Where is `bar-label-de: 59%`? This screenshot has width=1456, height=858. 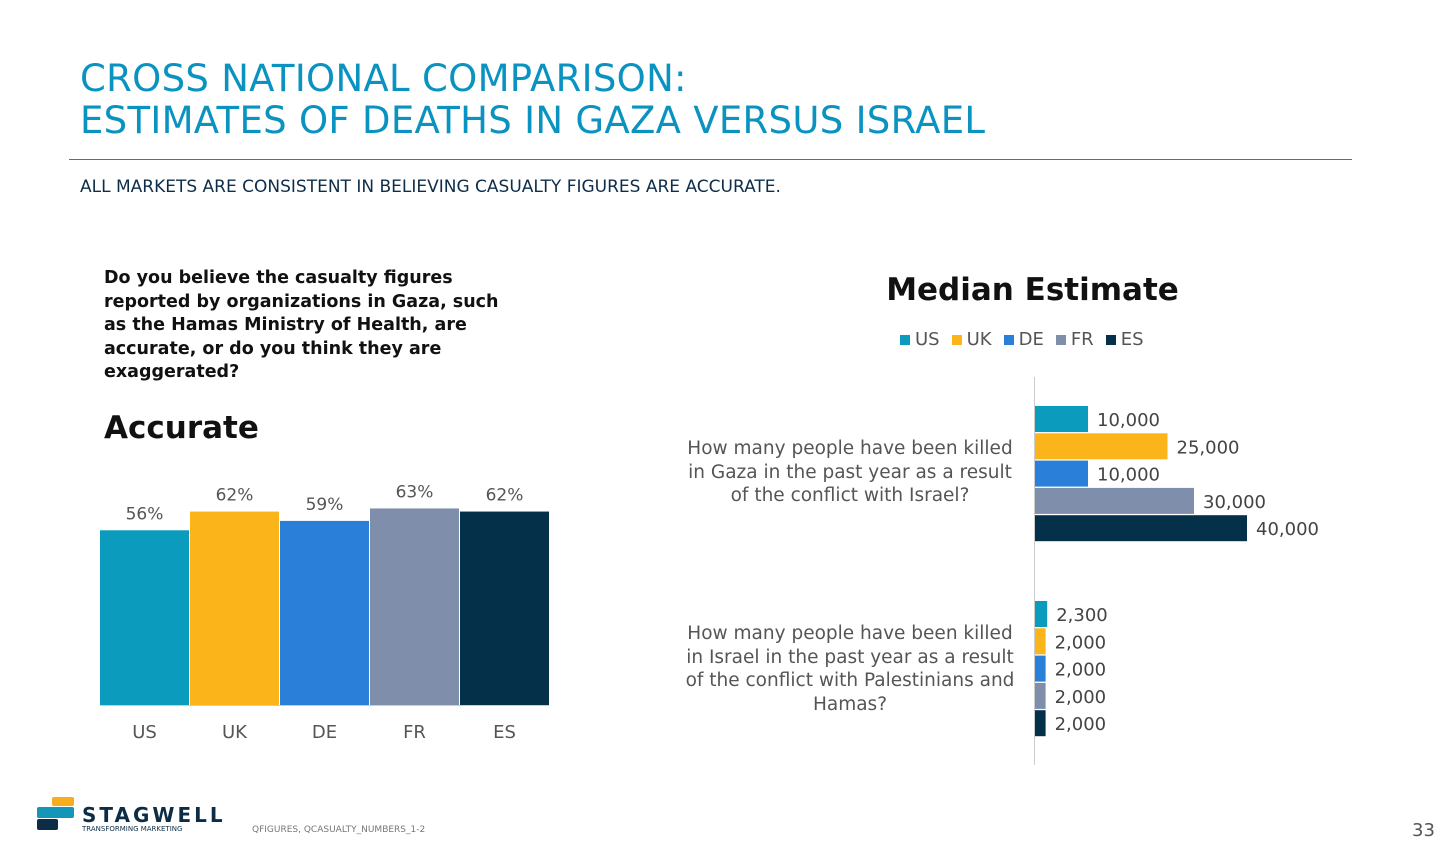
bar-label-de: 59% is located at coordinates (325, 505).